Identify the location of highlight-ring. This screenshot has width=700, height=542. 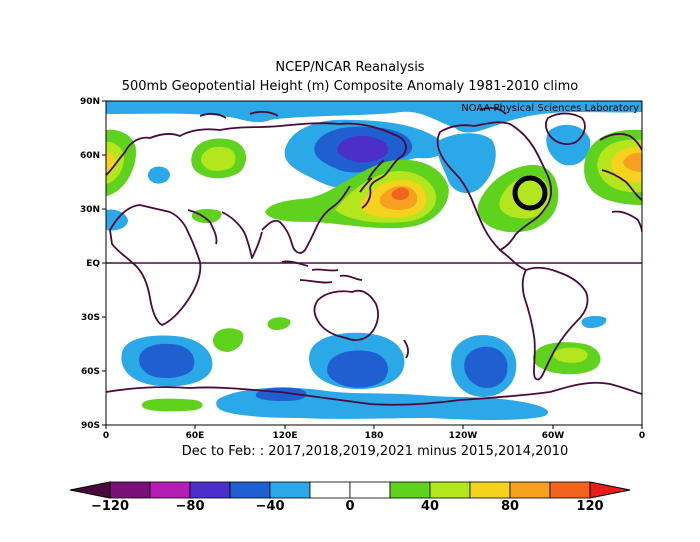
(530, 193).